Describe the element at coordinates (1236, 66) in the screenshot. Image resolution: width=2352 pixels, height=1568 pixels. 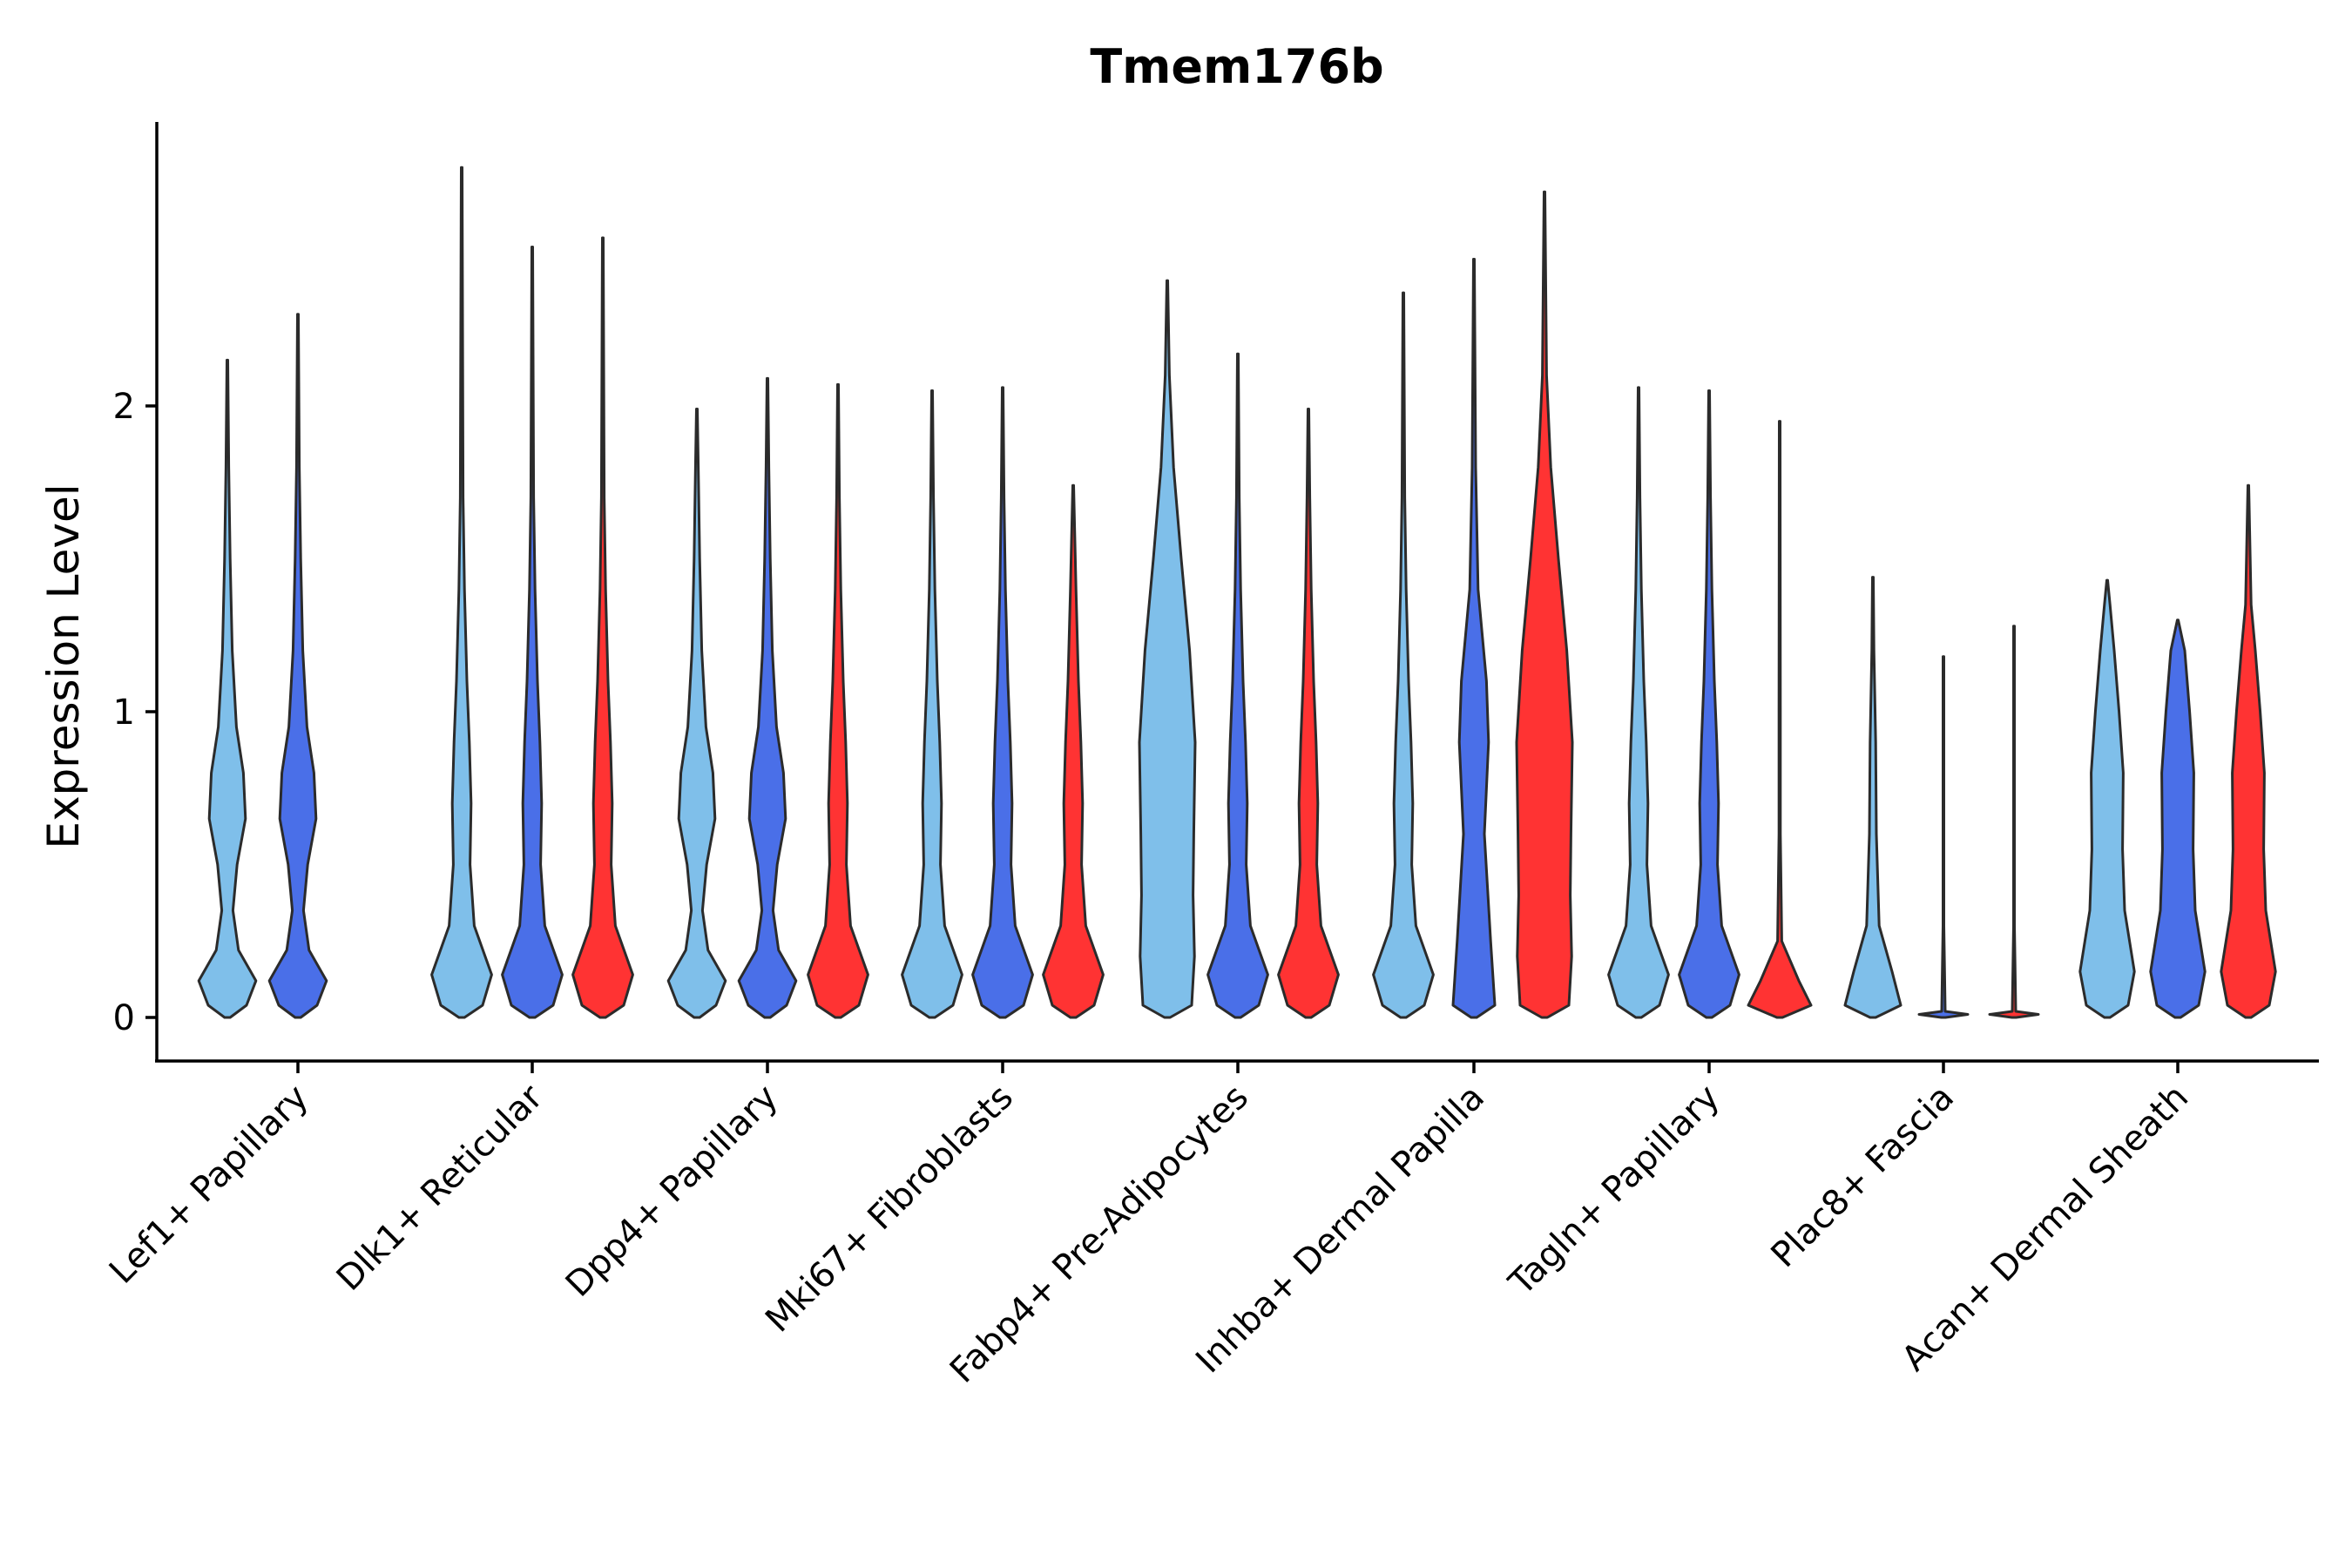
I see `chart-title: Tmem176b` at that location.